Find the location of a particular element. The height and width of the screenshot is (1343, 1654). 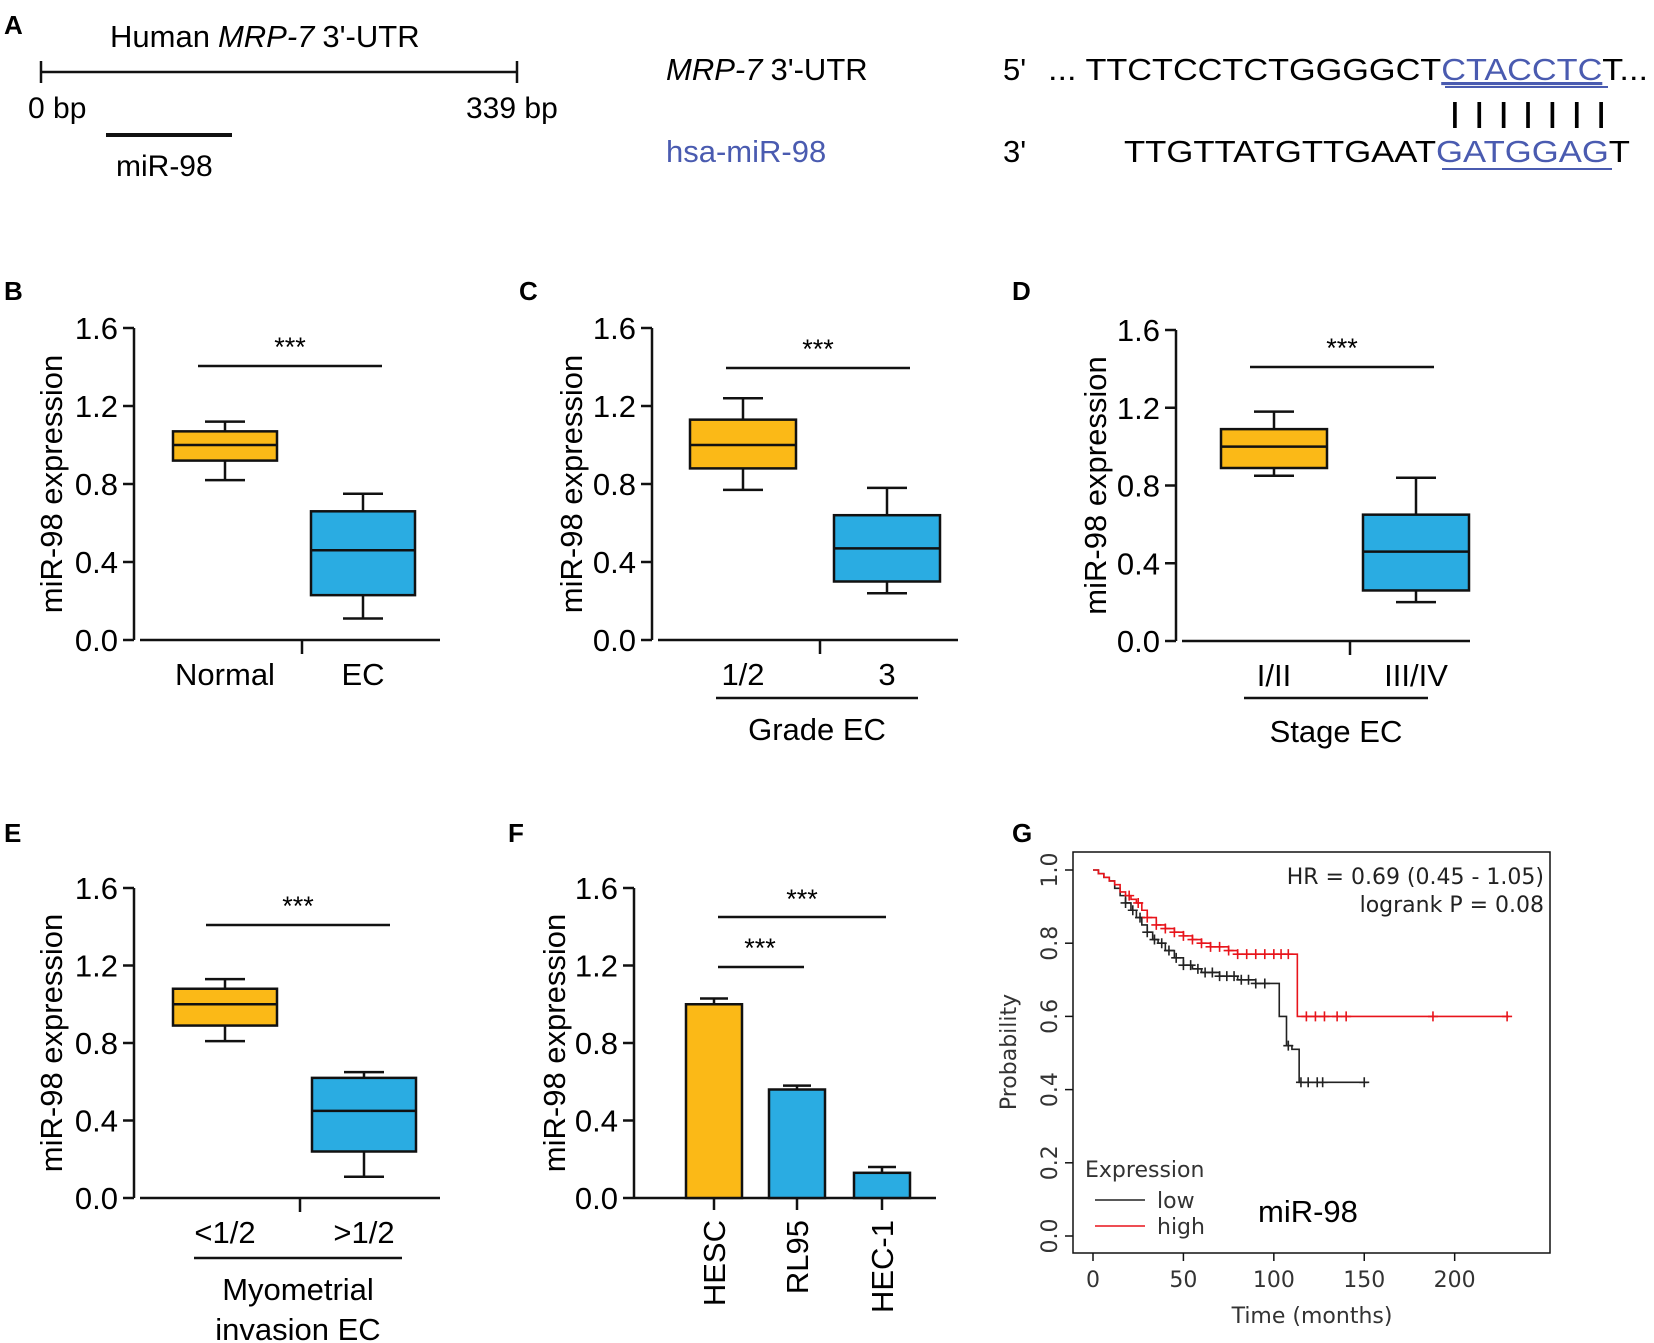

panel-d-y-tick-label: 0.8 is located at coordinates (1138, 486).